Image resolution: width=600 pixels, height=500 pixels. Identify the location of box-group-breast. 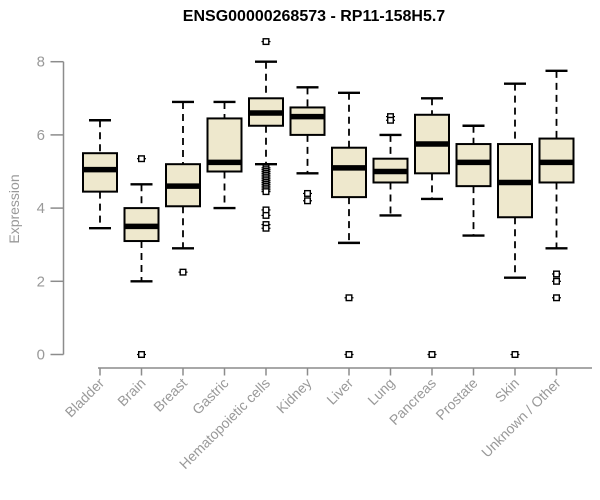
(183, 188).